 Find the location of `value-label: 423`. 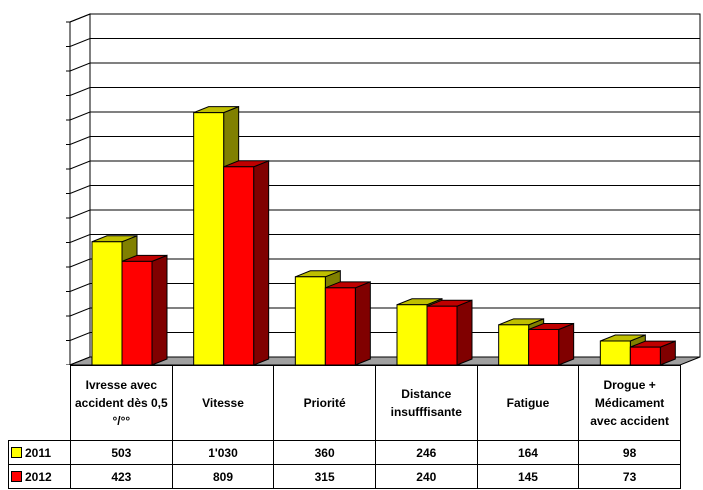

value-label: 423 is located at coordinates (121, 476).